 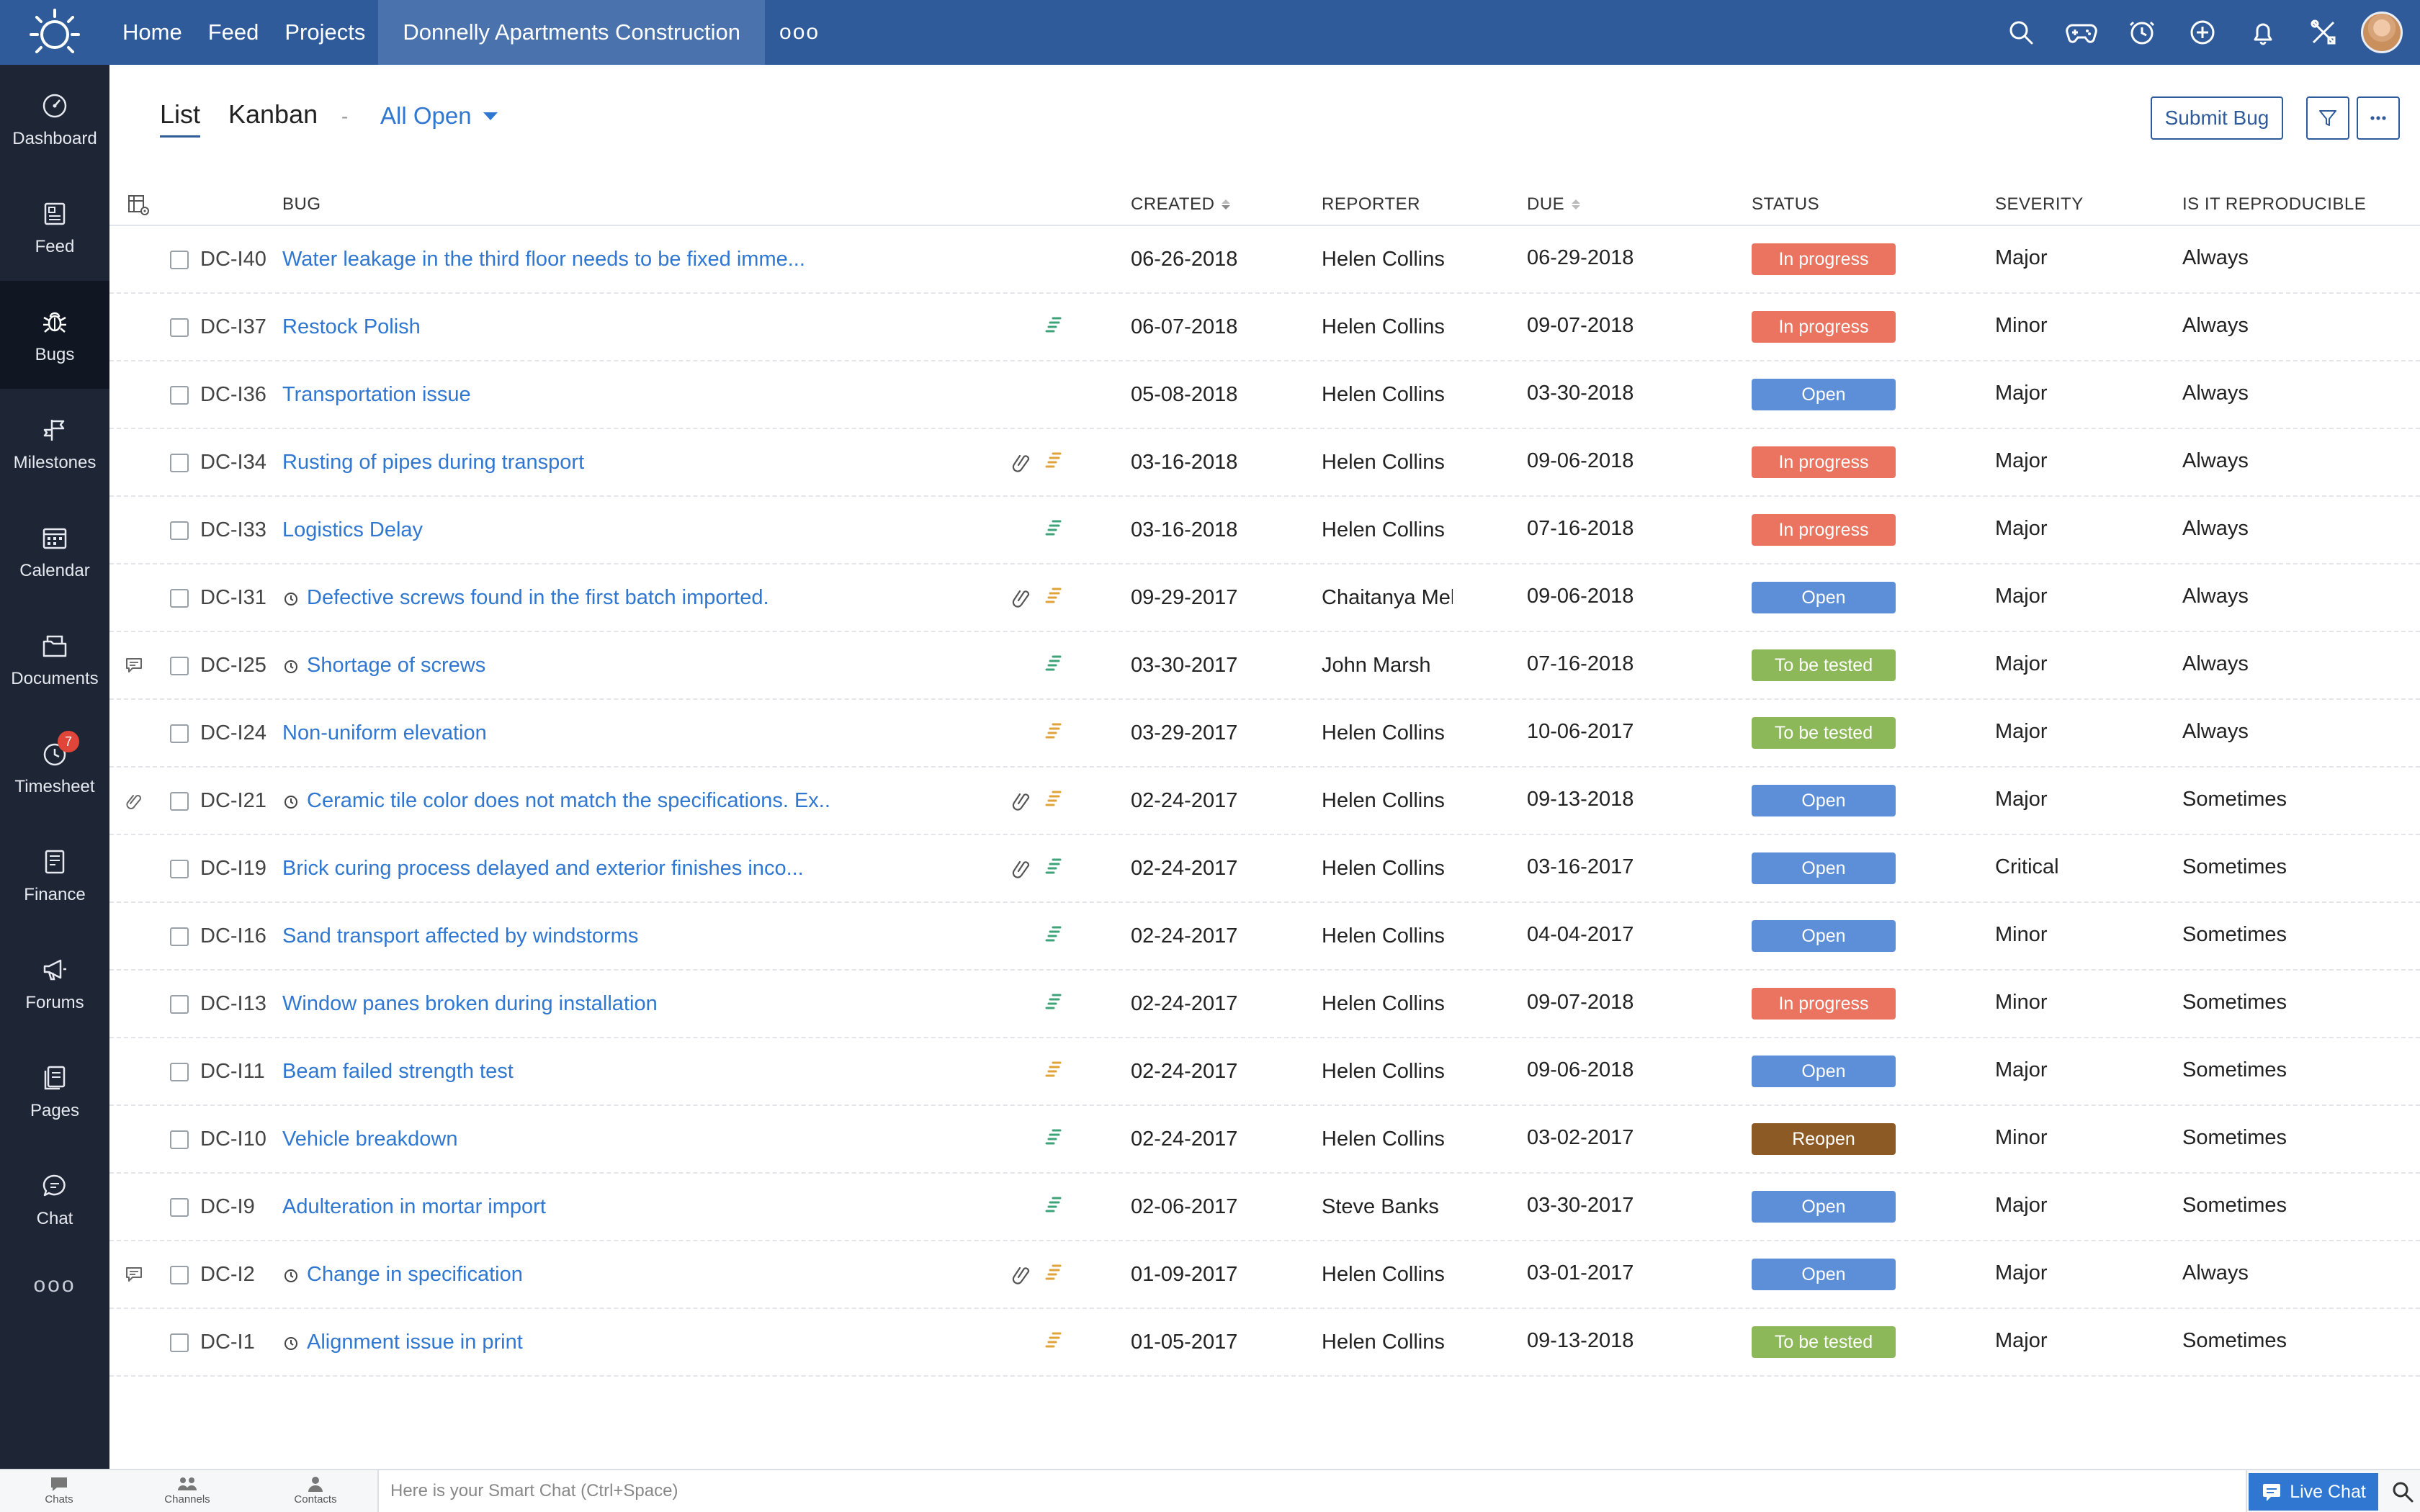 I want to click on due-date: 04-04-2017, so click(x=1580, y=934).